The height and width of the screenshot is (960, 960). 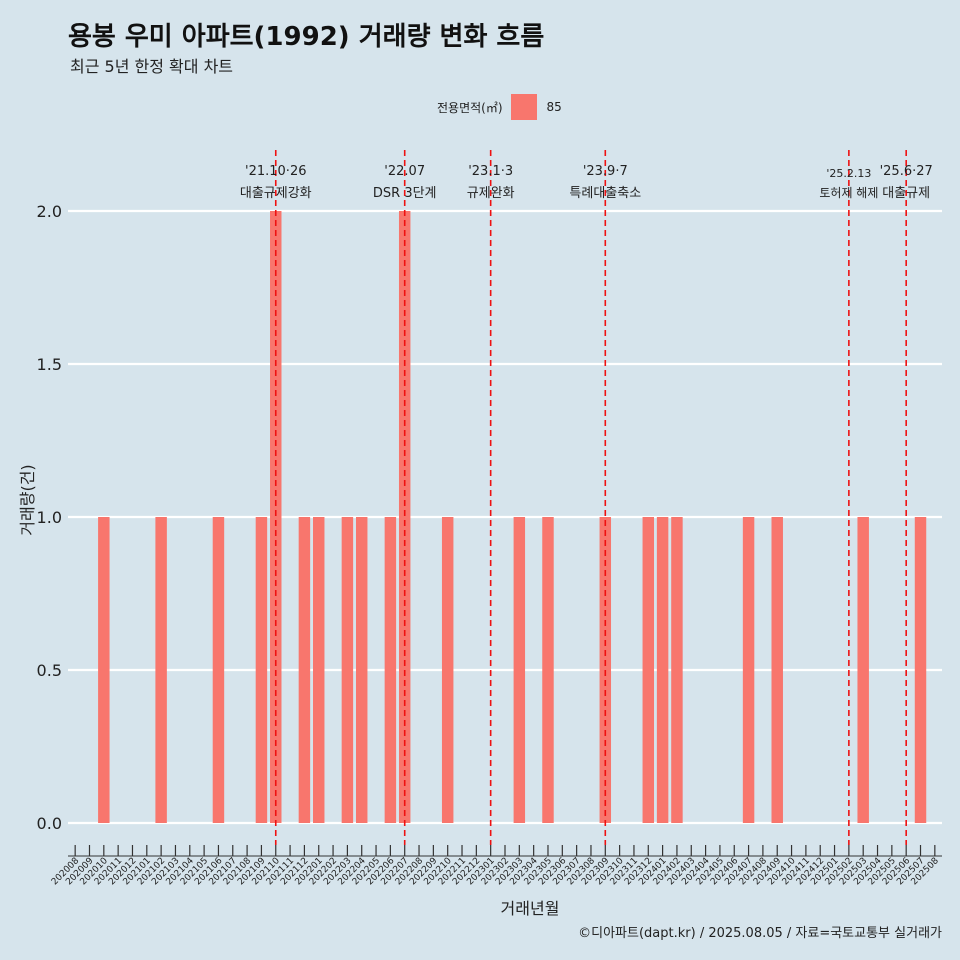 What do you see at coordinates (906, 193) in the screenshot?
I see `event-label: 대출규제` at bounding box center [906, 193].